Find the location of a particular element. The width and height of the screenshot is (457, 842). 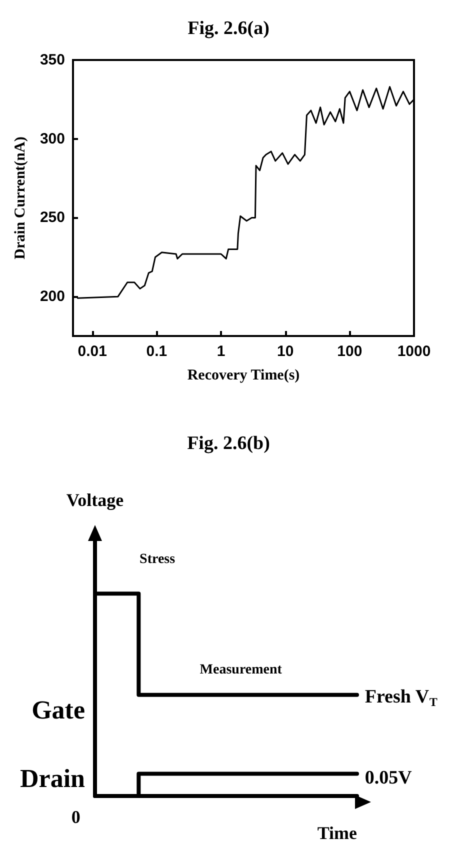

y-axis-title: Voltage is located at coordinates (95, 500).